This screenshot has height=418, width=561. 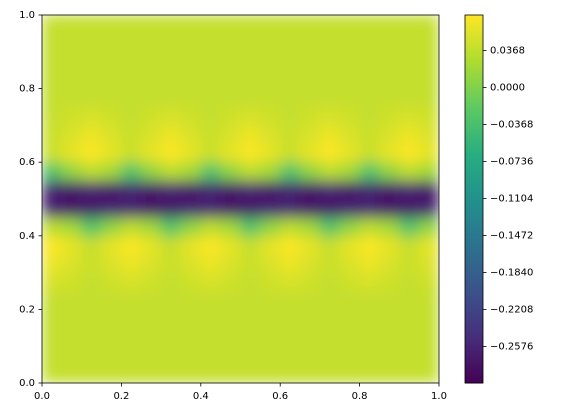 What do you see at coordinates (42, 396) in the screenshot?
I see `x-tick-label: 0.0` at bounding box center [42, 396].